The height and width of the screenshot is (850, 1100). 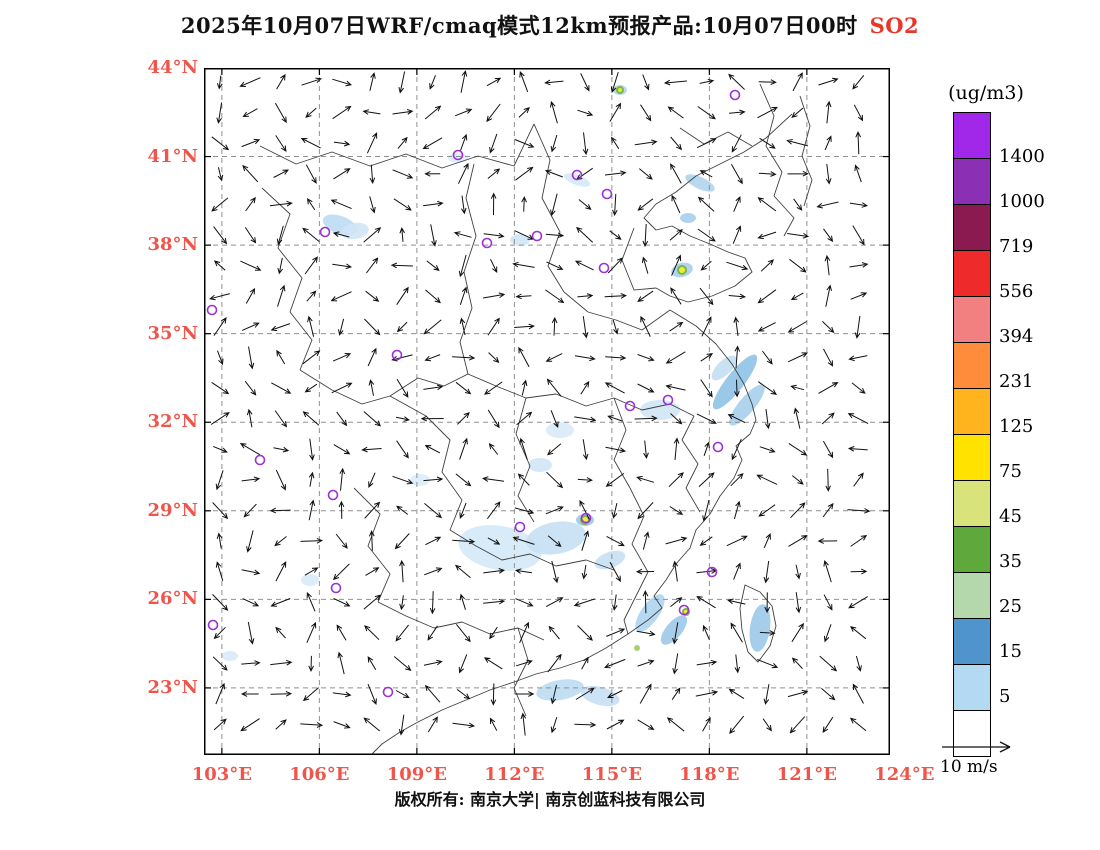 I want to click on legend-value: 1000, so click(x=1022, y=201).